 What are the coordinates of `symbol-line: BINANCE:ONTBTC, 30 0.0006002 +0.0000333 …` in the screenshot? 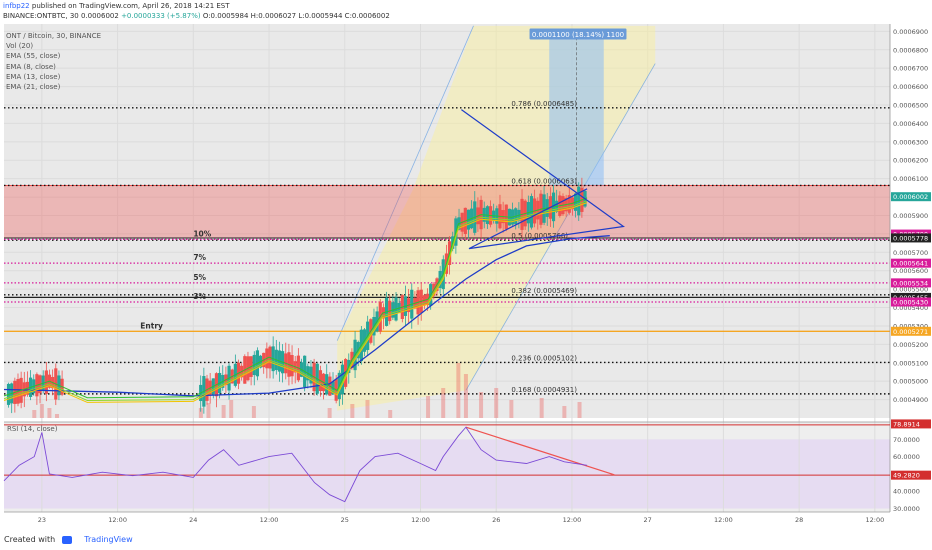 It's located at (196, 16).